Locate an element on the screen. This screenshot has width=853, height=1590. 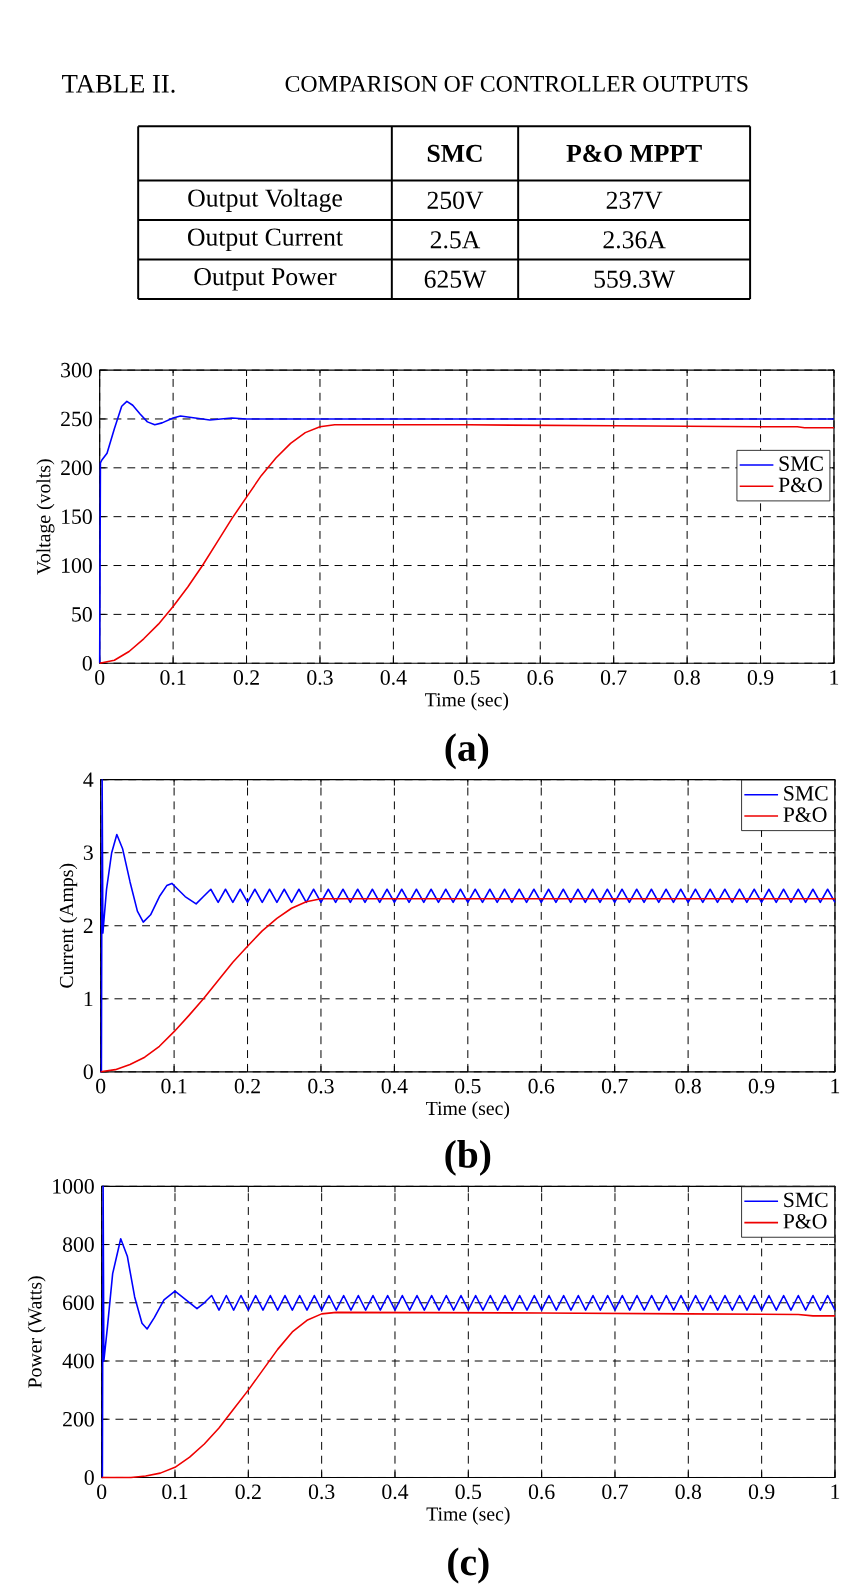
y-axis-title: Current (Amps) is located at coordinates (68, 925).